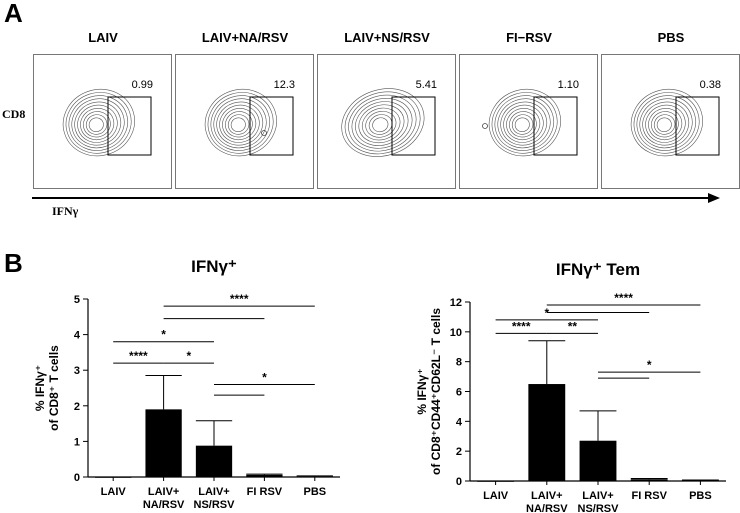  What do you see at coordinates (598, 269) in the screenshot?
I see `chart-title: IFNγ⁺ Tem` at bounding box center [598, 269].